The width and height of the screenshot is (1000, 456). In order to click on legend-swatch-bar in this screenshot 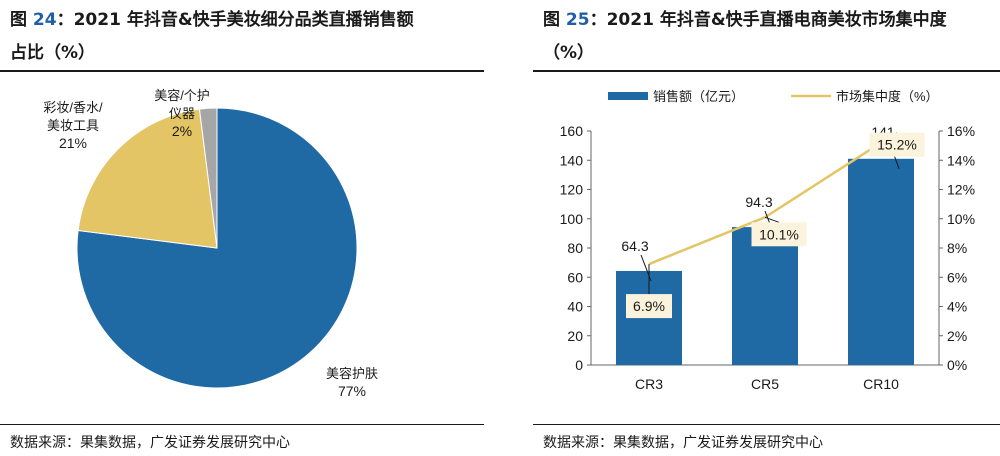, I will do `click(628, 96)`.